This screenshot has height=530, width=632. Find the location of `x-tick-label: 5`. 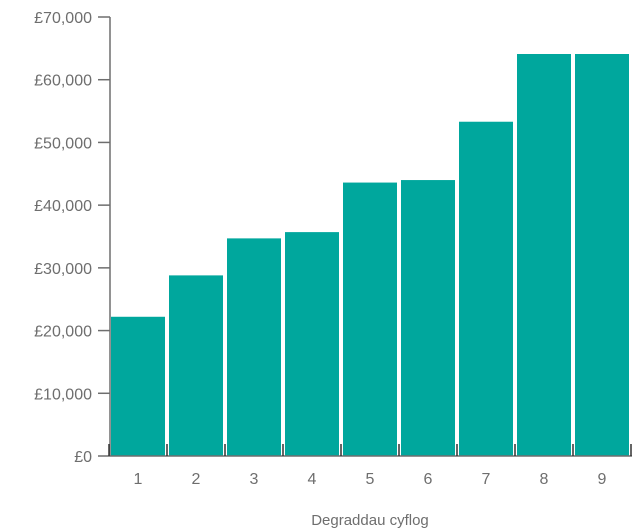

x-tick-label: 5 is located at coordinates (370, 479).